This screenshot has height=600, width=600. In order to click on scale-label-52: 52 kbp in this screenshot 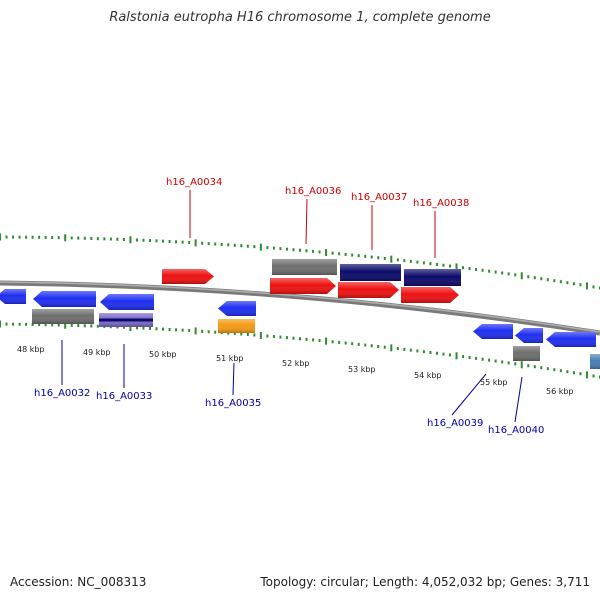, I will do `click(296, 363)`.